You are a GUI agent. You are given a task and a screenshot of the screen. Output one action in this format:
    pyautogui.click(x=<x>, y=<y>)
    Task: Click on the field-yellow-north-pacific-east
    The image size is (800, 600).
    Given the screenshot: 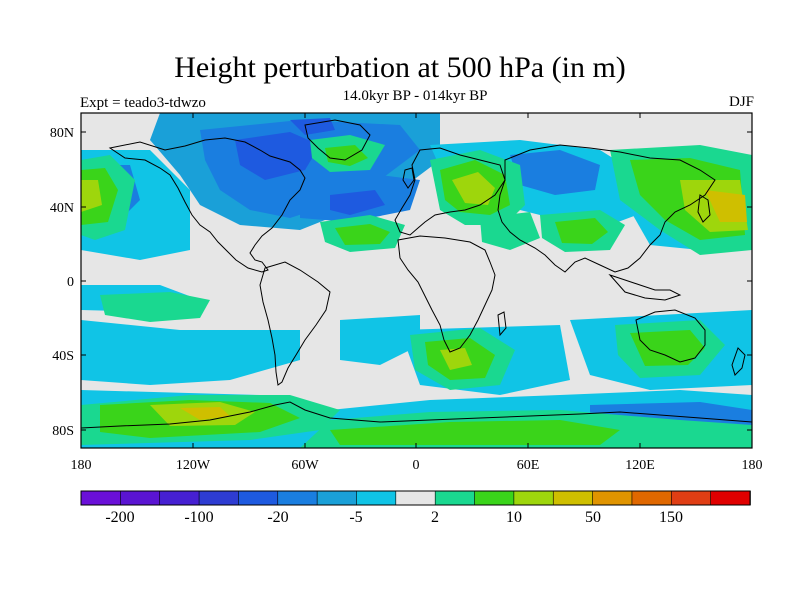 What is the action you would take?
    pyautogui.click(x=91, y=196)
    